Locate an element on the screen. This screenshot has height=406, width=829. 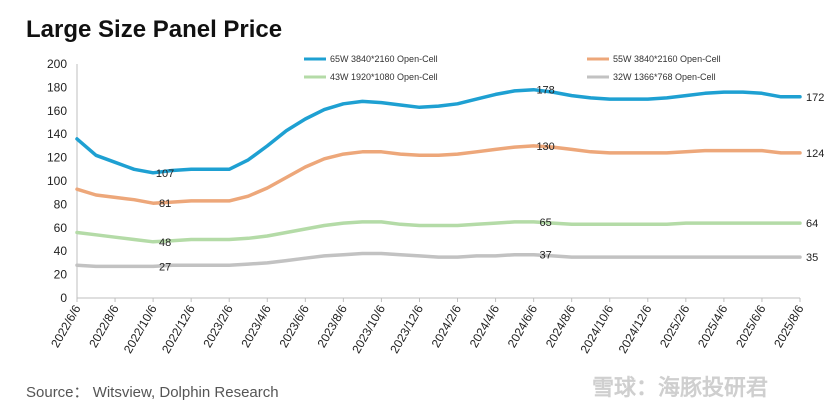
source-note: Source： Witsview, Dolphin Research is located at coordinates (152, 392).